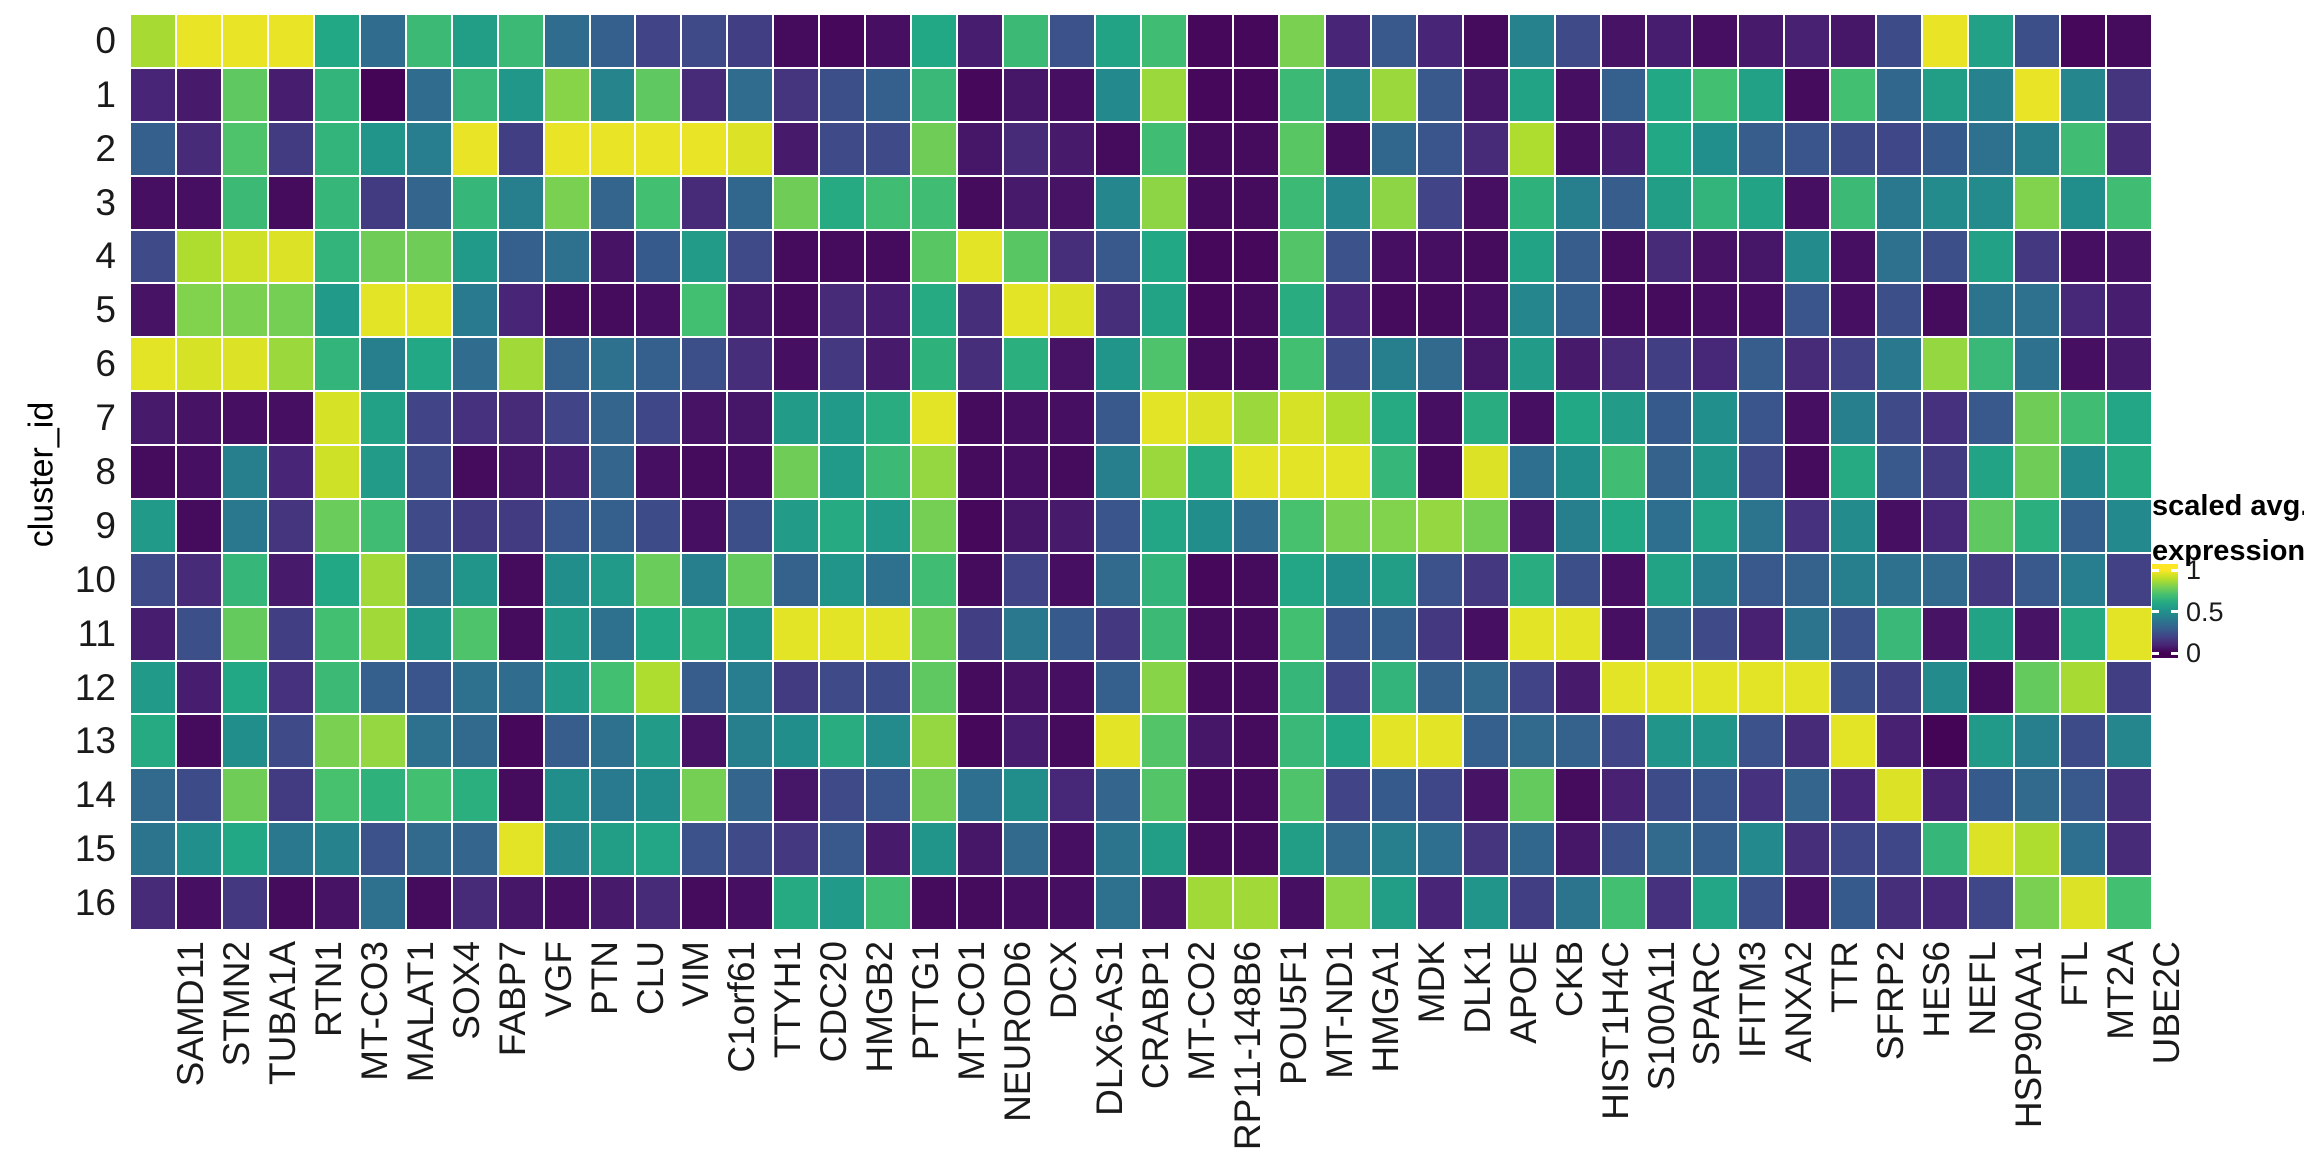 The width and height of the screenshot is (2304, 1152). Describe the element at coordinates (604, 978) in the screenshot. I see `x-tick-label: PTN` at that location.